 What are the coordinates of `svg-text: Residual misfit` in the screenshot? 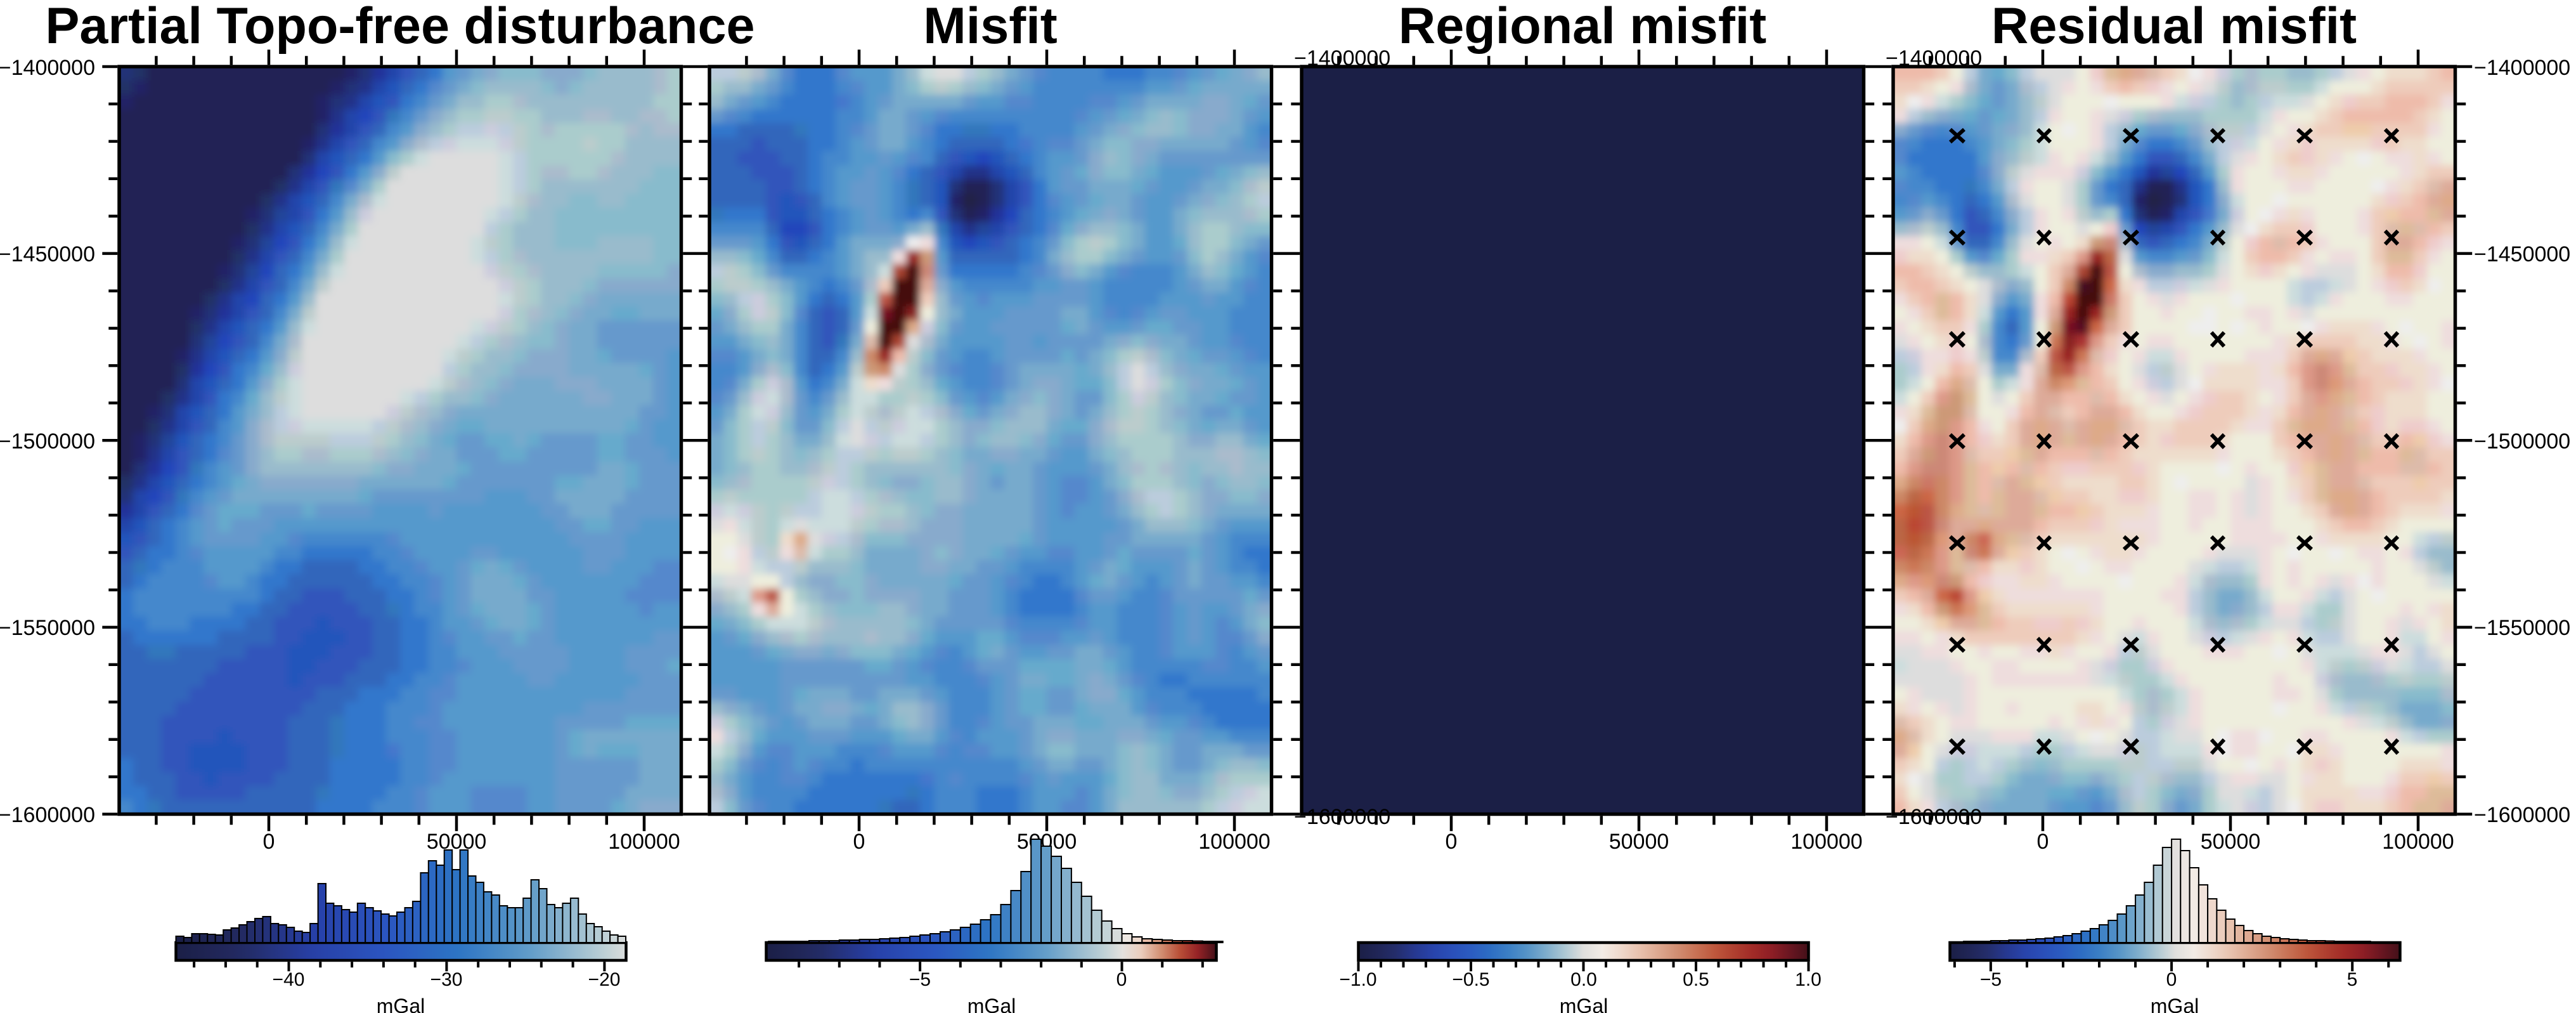 It's located at (2174, 27).